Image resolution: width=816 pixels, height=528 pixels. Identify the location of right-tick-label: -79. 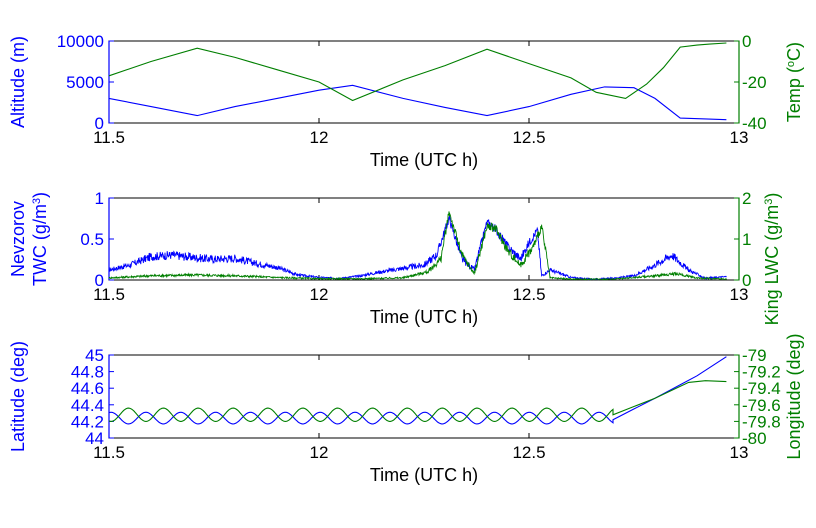
(754, 355).